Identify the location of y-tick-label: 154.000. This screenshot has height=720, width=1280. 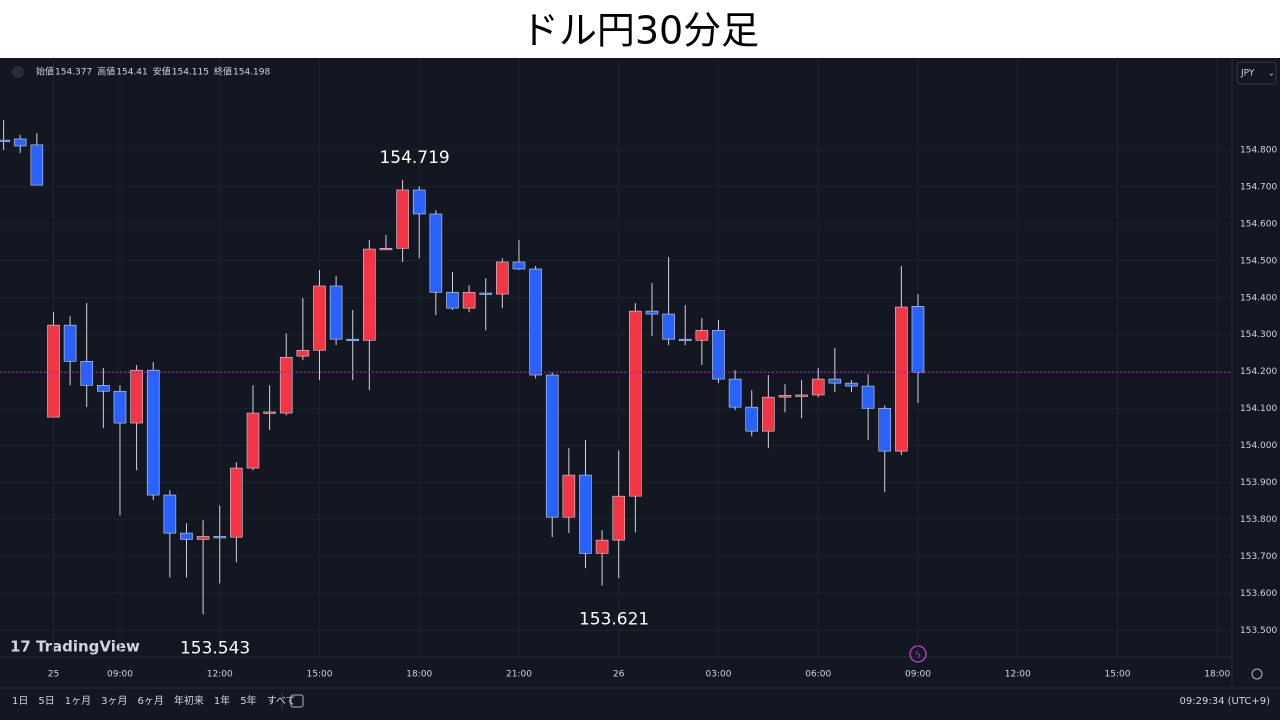
(1258, 446).